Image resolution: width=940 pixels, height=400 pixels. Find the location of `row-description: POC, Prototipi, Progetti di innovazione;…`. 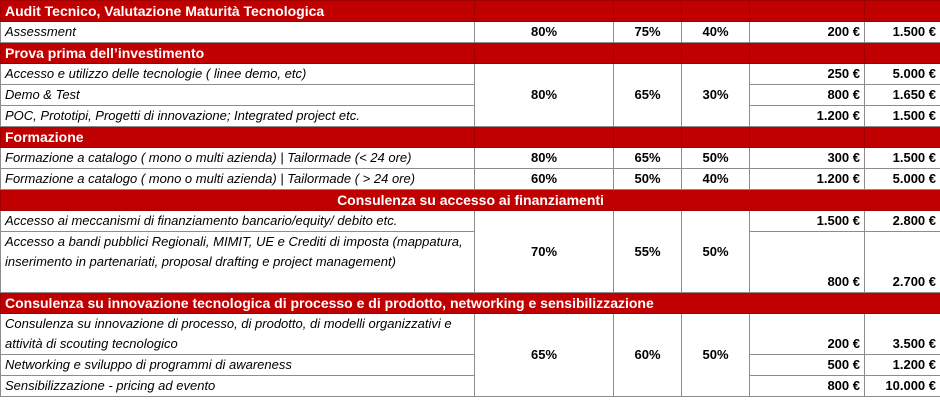

row-description: POC, Prototipi, Progetti di innovazione;… is located at coordinates (237, 116).